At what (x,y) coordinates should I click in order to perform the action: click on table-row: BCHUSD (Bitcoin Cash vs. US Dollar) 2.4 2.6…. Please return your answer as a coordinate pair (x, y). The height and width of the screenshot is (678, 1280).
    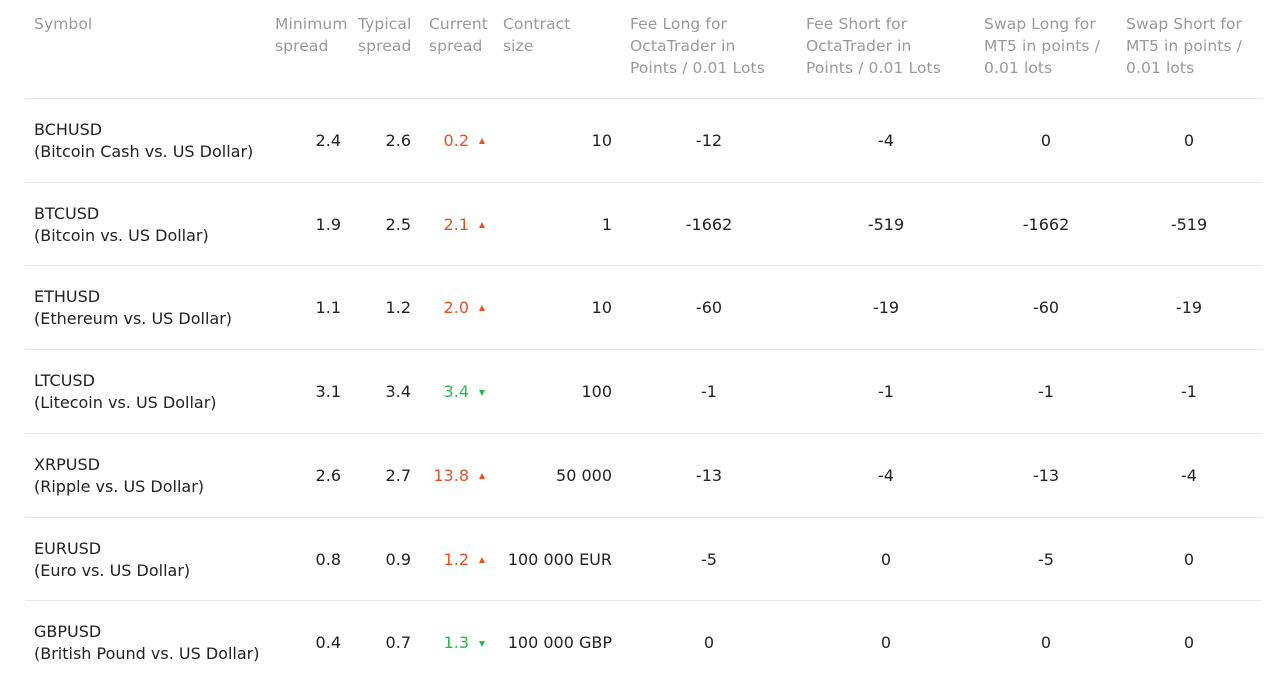
    Looking at the image, I should click on (643, 140).